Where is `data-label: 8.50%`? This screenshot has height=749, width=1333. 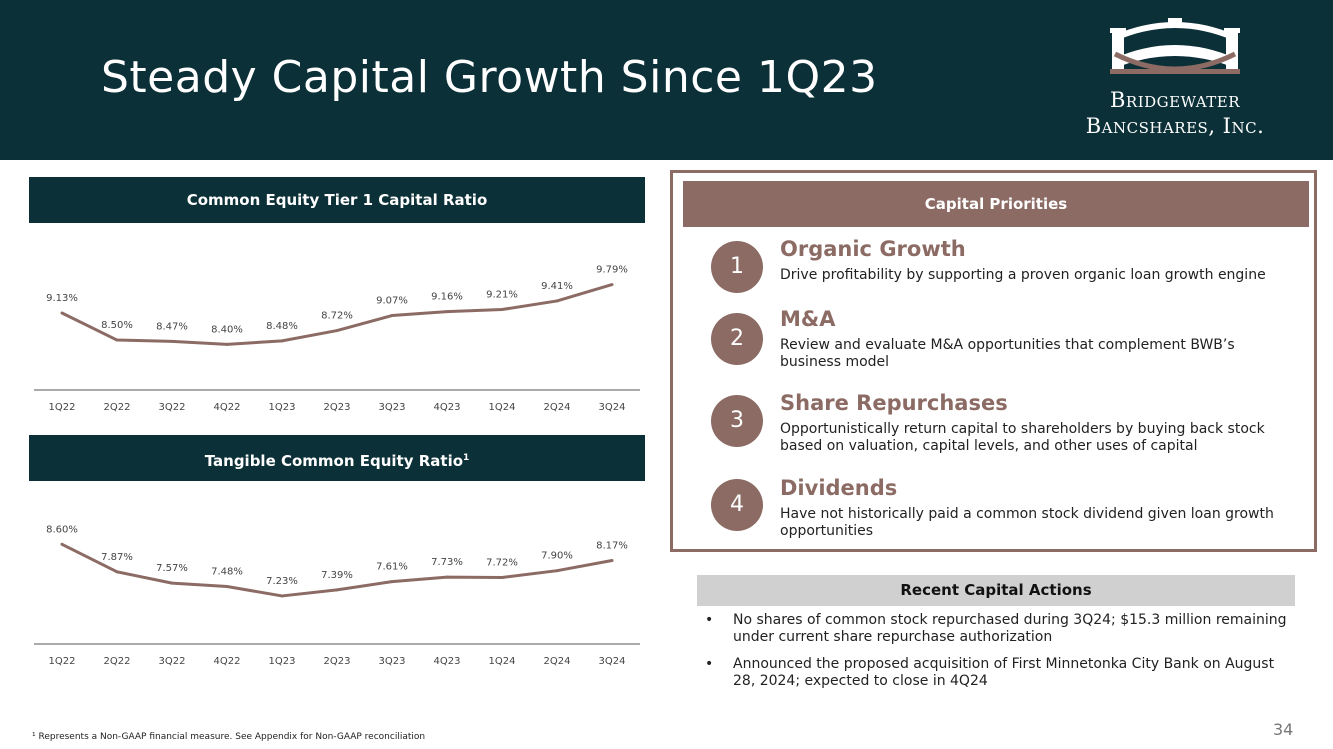
data-label: 8.50% is located at coordinates (117, 325).